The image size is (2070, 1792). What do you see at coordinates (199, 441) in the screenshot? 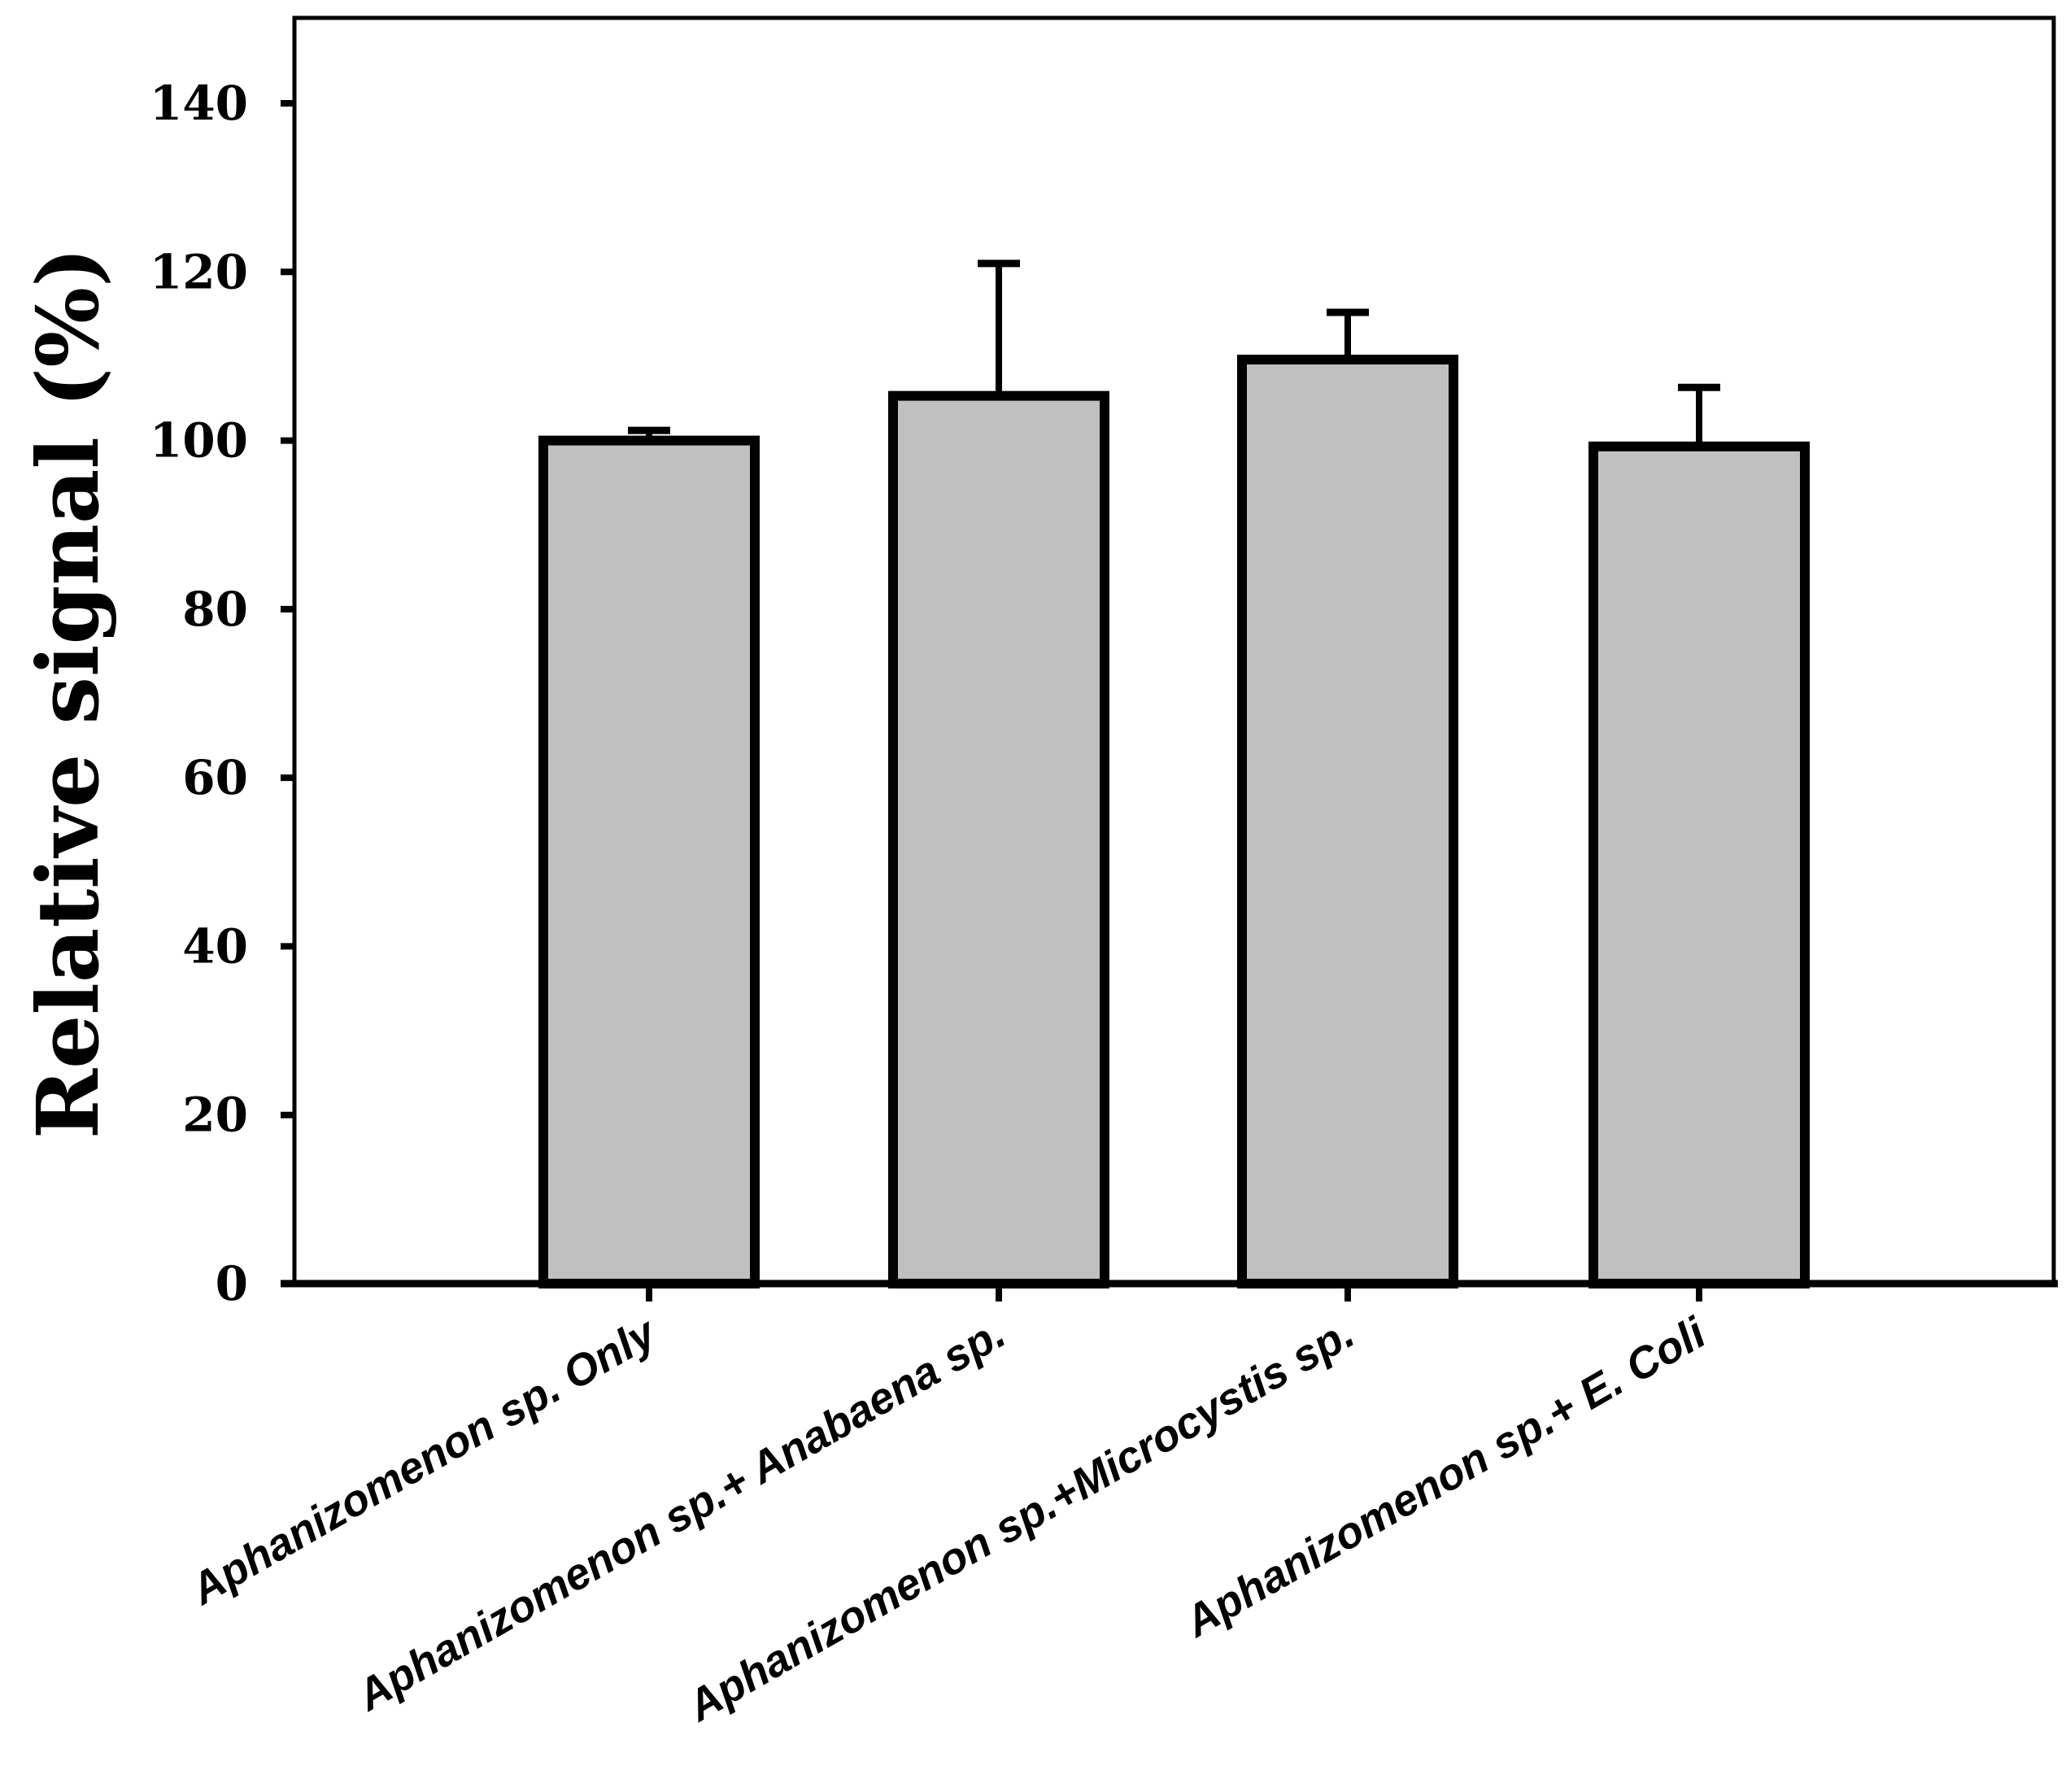
I see `y-tick-label: 100` at bounding box center [199, 441].